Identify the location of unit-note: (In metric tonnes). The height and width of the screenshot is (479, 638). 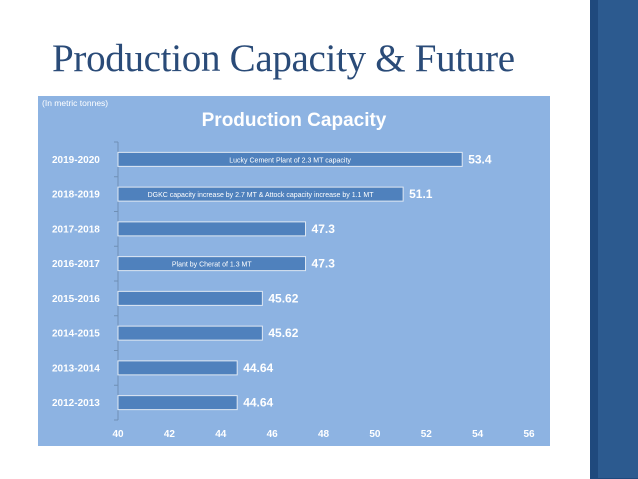
(75, 103).